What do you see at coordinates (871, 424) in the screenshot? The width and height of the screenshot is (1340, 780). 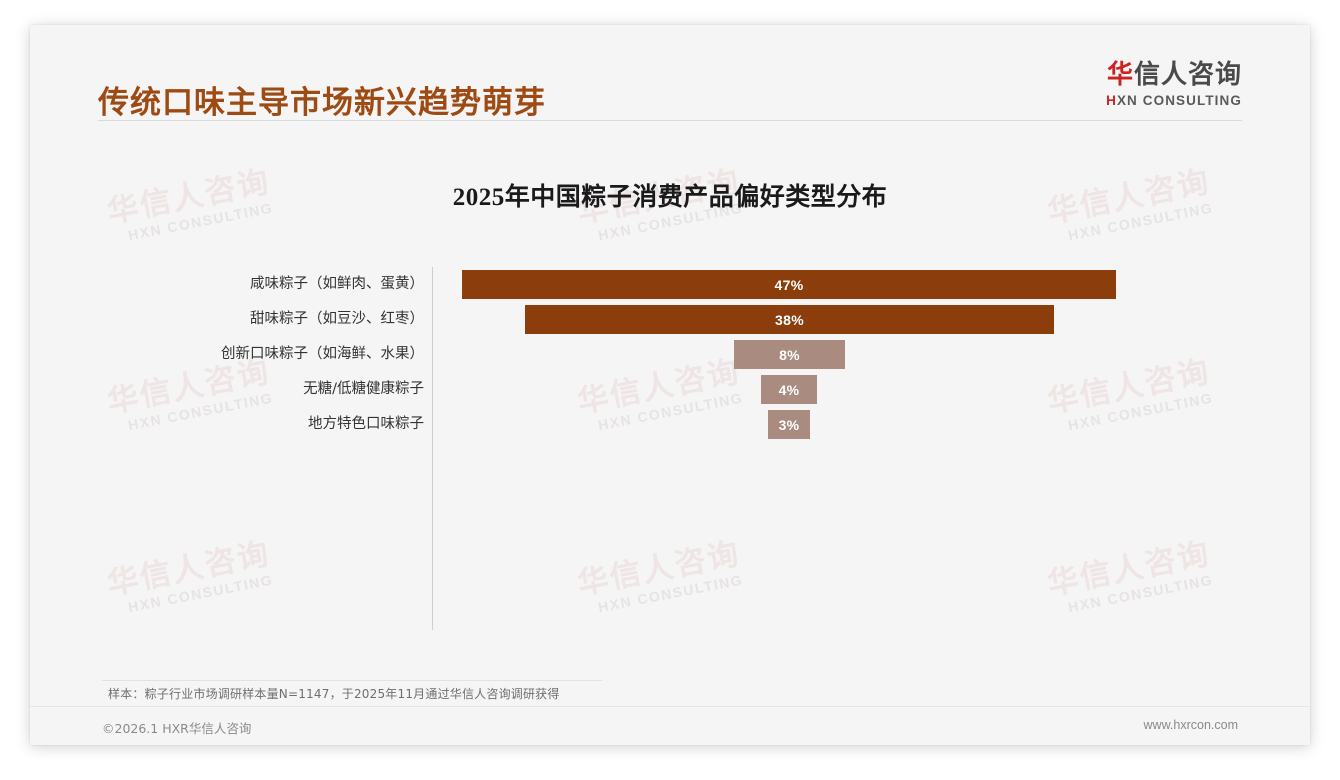 I see `chart-bar-track: 3%` at bounding box center [871, 424].